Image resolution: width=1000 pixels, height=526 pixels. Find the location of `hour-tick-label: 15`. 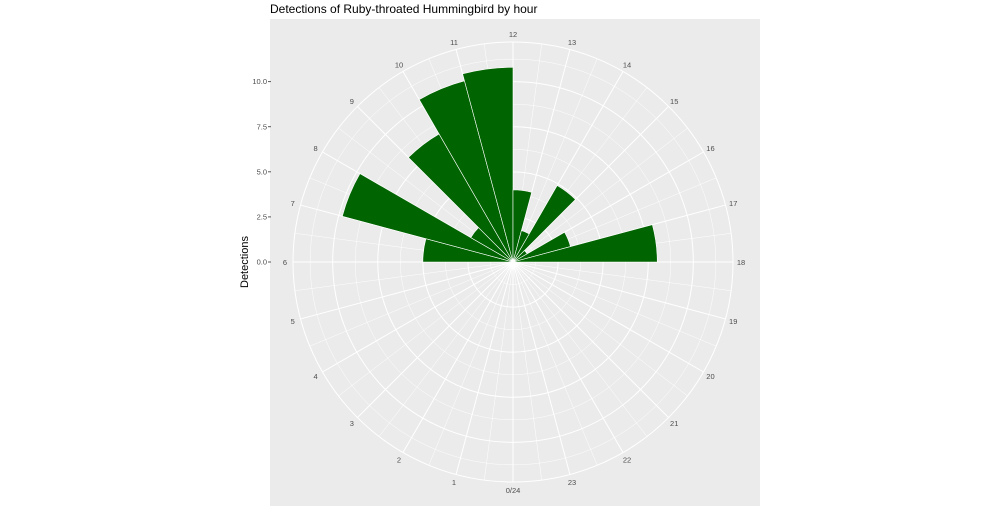

hour-tick-label: 15 is located at coordinates (674, 101).